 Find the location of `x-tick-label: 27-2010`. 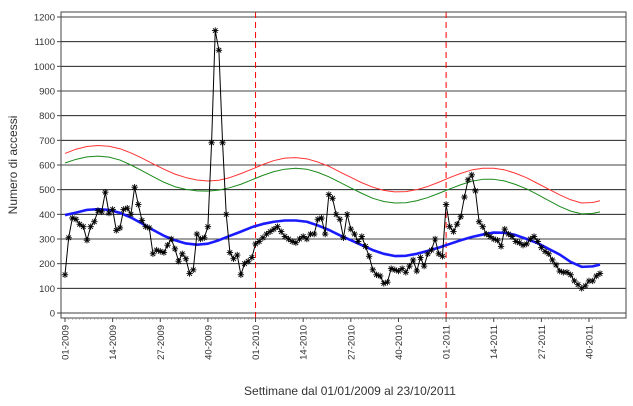

x-tick-label: 27-2010 is located at coordinates (351, 342).